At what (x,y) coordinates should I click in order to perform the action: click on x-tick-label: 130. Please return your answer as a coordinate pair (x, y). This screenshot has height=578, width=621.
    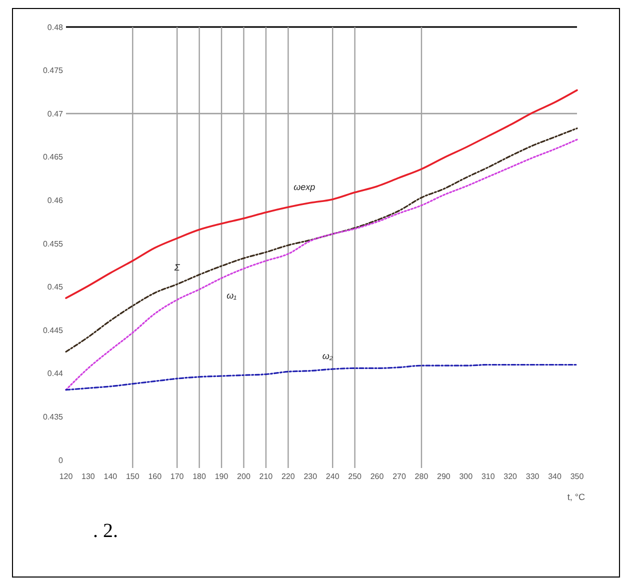
    Looking at the image, I should click on (89, 476).